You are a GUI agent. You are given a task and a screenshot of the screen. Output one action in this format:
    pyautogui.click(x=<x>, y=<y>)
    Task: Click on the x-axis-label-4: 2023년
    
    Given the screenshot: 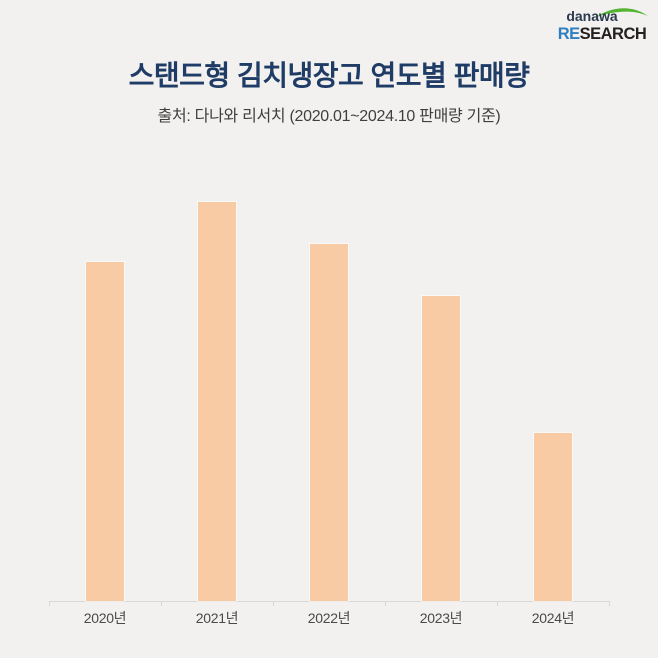 What is the action you would take?
    pyautogui.click(x=441, y=618)
    